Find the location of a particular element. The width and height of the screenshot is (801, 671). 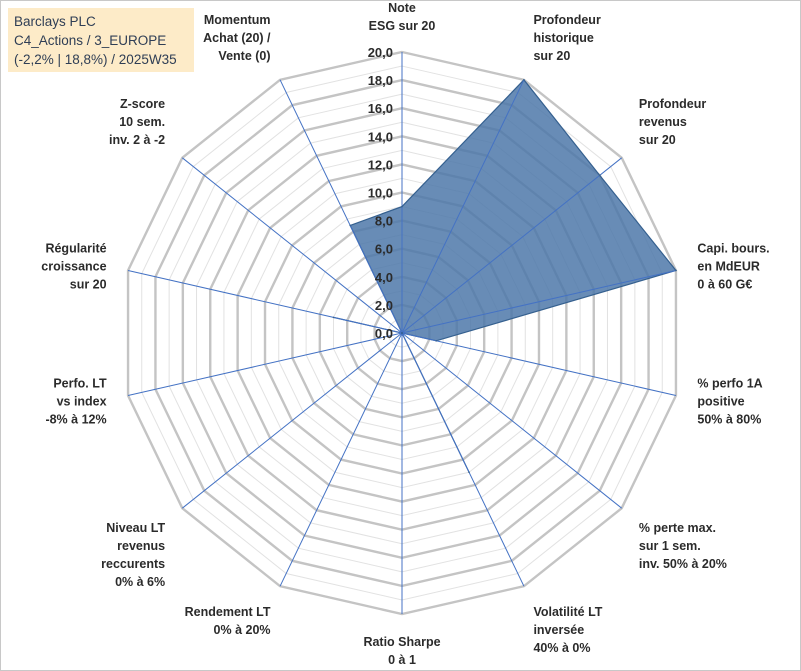

axis-label: Note ESG sur 20 is located at coordinates (402, 17).